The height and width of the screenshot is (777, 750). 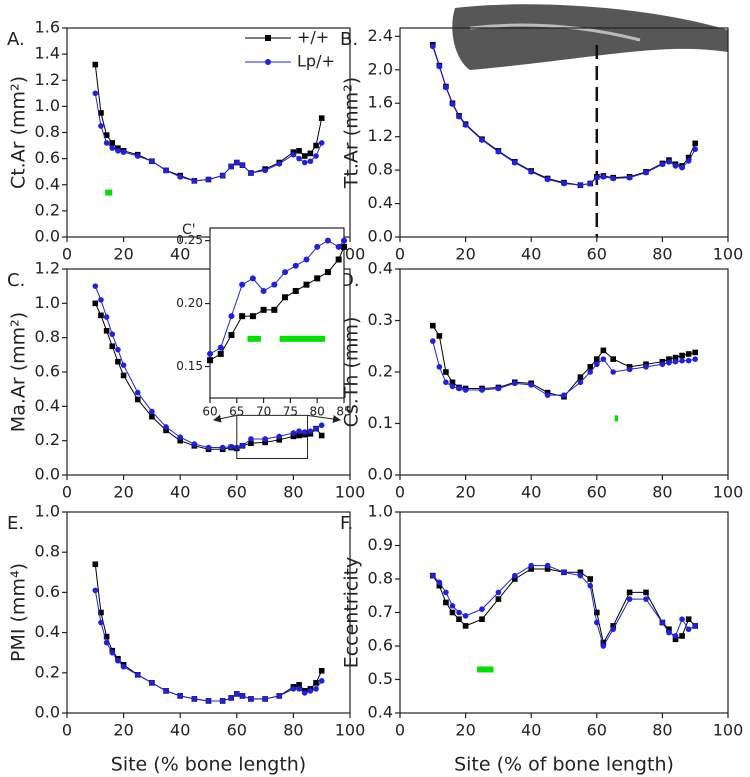 What do you see at coordinates (349, 39) in the screenshot?
I see `panel-label: B.` at bounding box center [349, 39].